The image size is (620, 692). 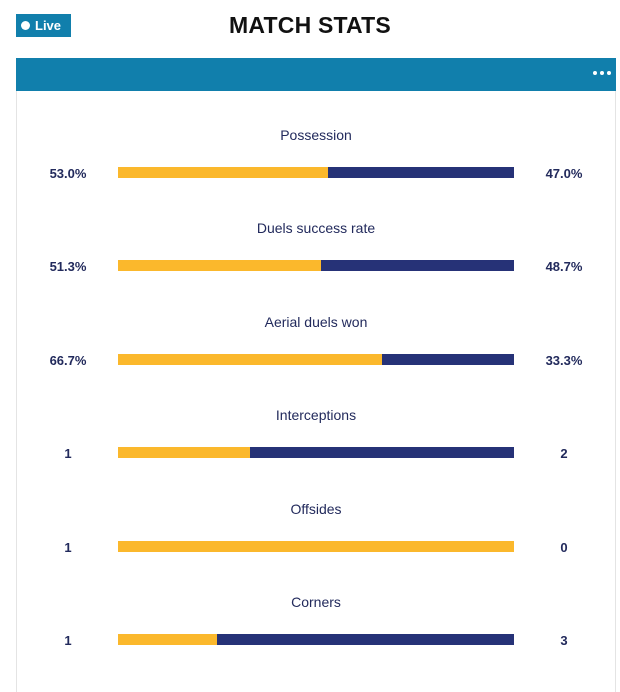 I want to click on live-label: Live, so click(x=48, y=25).